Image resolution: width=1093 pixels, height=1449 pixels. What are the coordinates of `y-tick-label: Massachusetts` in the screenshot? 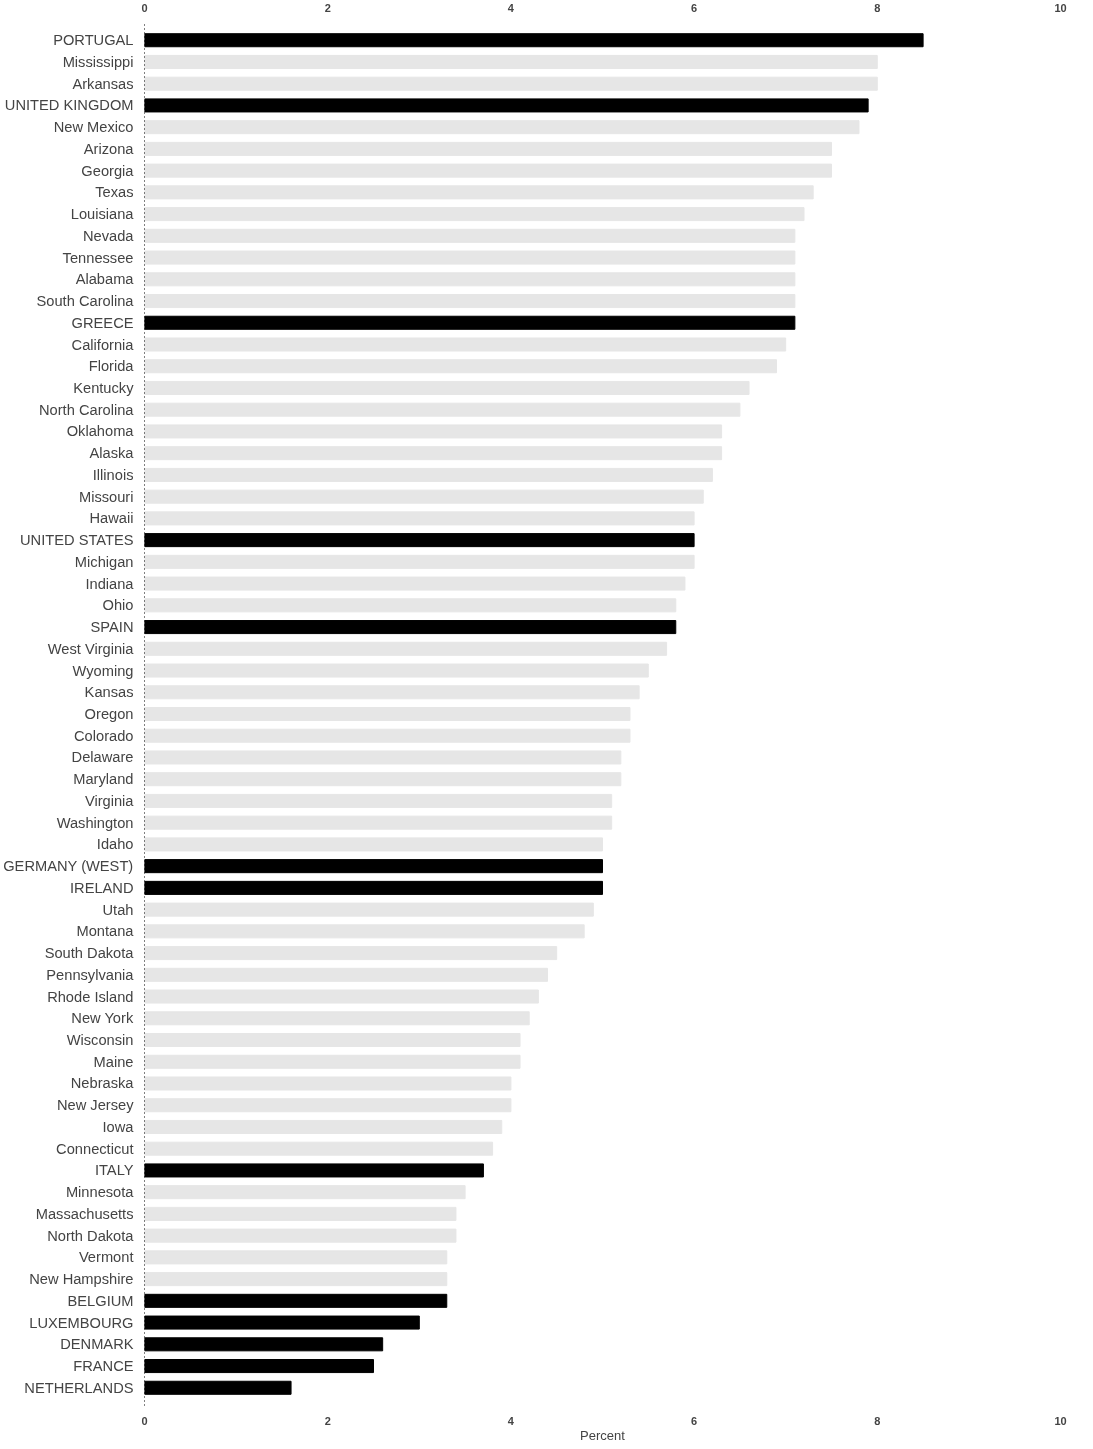 It's located at (84, 1213).